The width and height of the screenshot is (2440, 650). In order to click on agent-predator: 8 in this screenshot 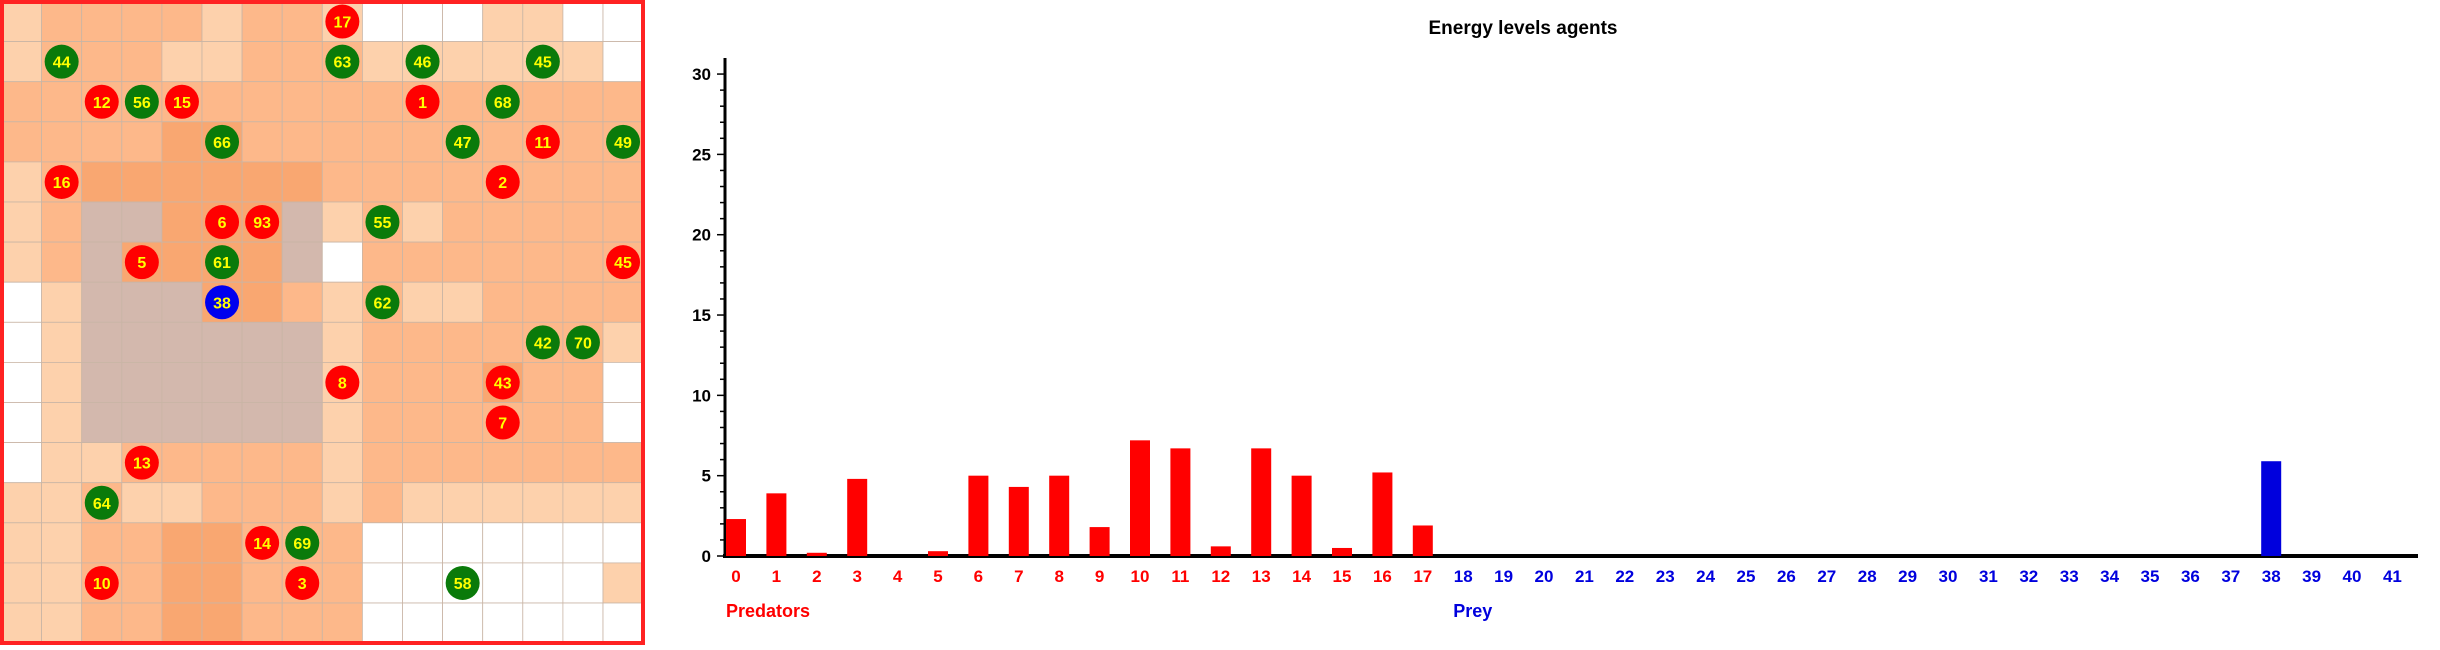, I will do `click(342, 382)`.